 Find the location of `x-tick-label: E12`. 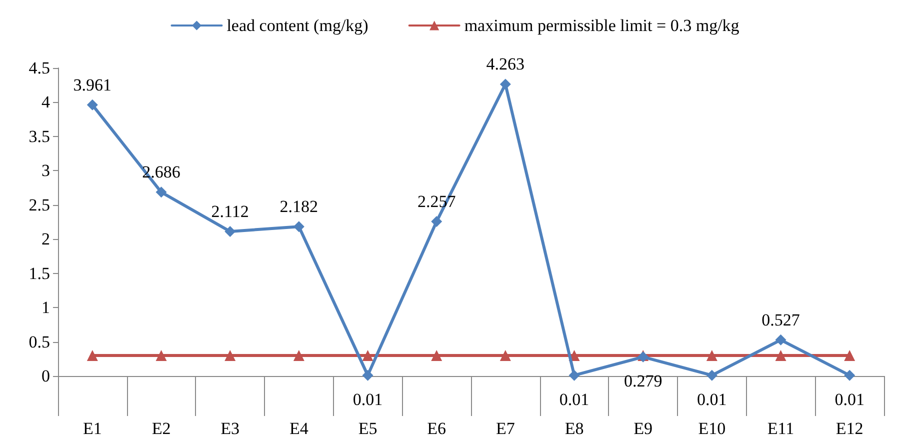

x-tick-label: E12 is located at coordinates (850, 428).